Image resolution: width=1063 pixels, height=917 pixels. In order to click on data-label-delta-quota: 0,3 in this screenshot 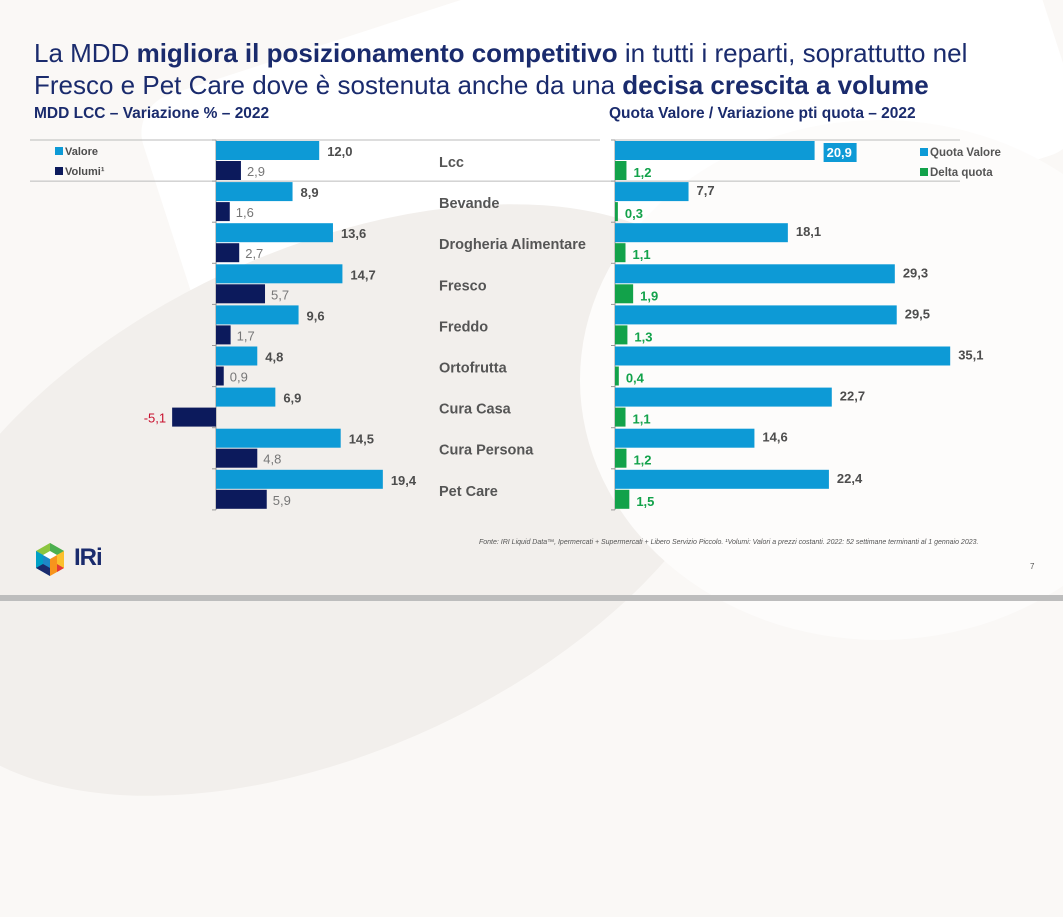, I will do `click(634, 213)`.